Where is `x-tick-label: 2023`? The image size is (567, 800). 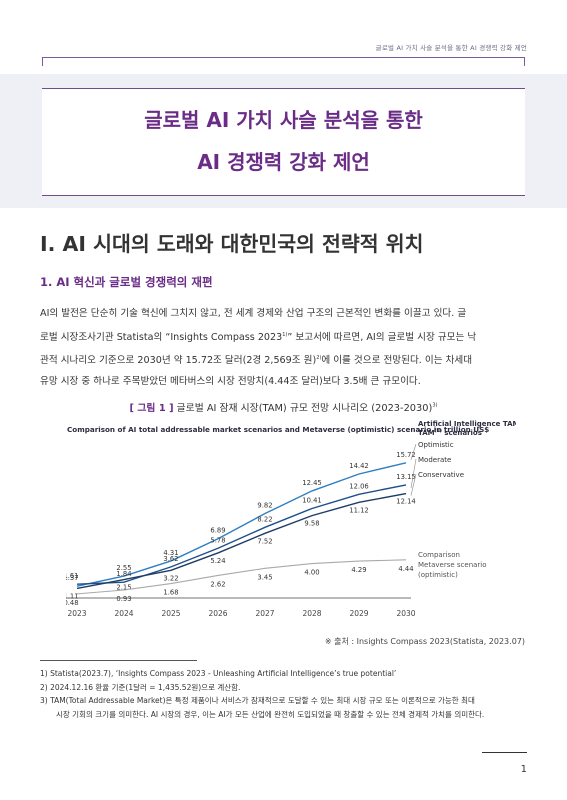
x-tick-label: 2023 is located at coordinates (76, 613).